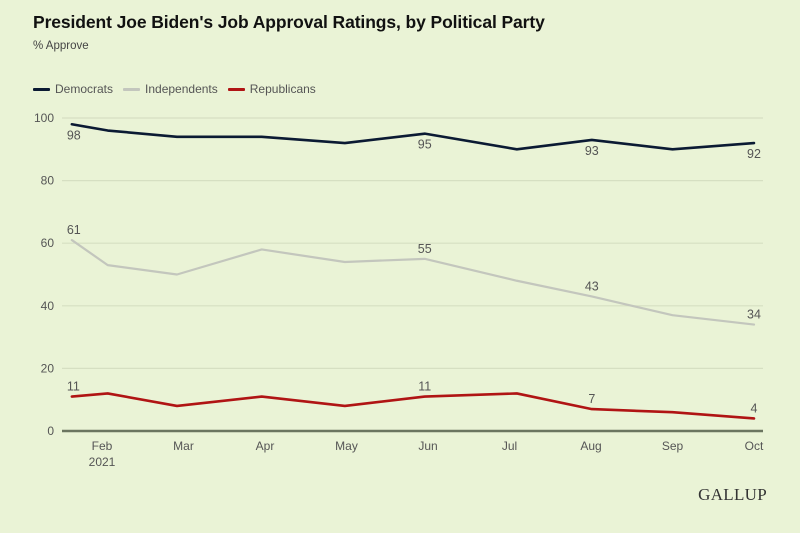  Describe the element at coordinates (425, 249) in the screenshot. I see `data-label-independents: 55` at that location.